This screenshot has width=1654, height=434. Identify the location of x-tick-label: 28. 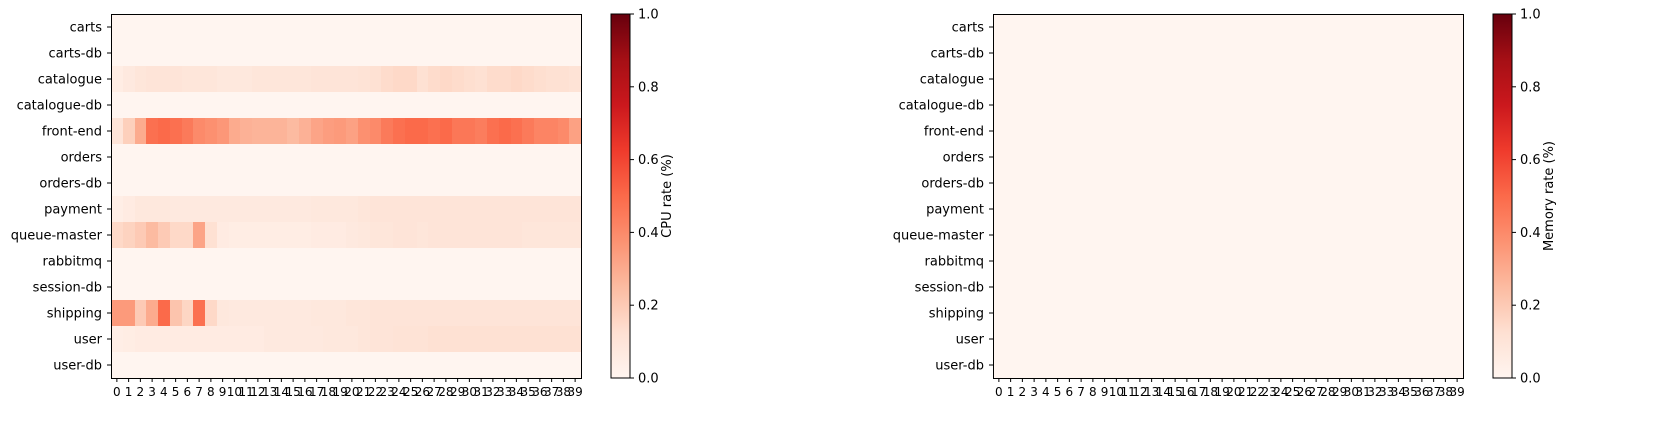
(445, 392).